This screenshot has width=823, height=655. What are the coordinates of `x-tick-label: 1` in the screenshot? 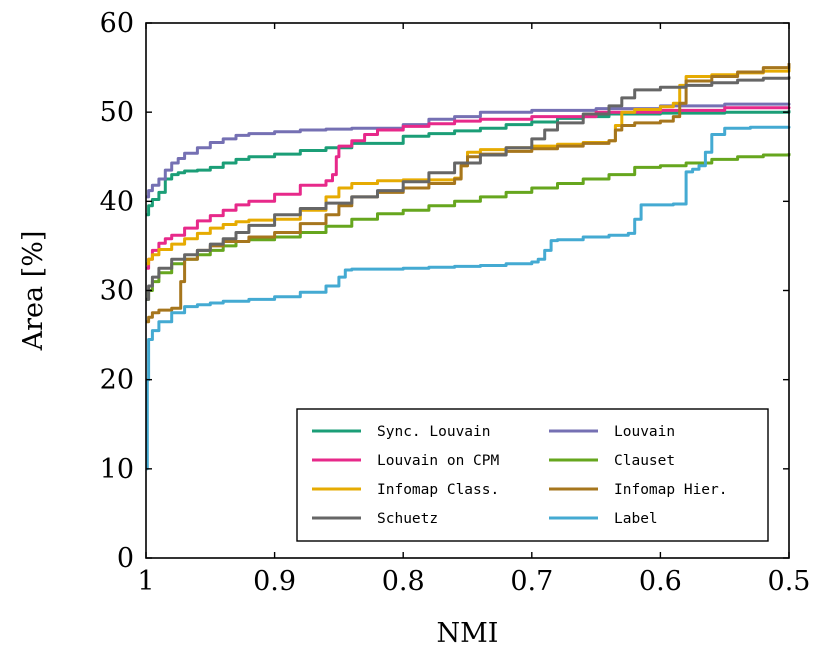 It's located at (145, 581).